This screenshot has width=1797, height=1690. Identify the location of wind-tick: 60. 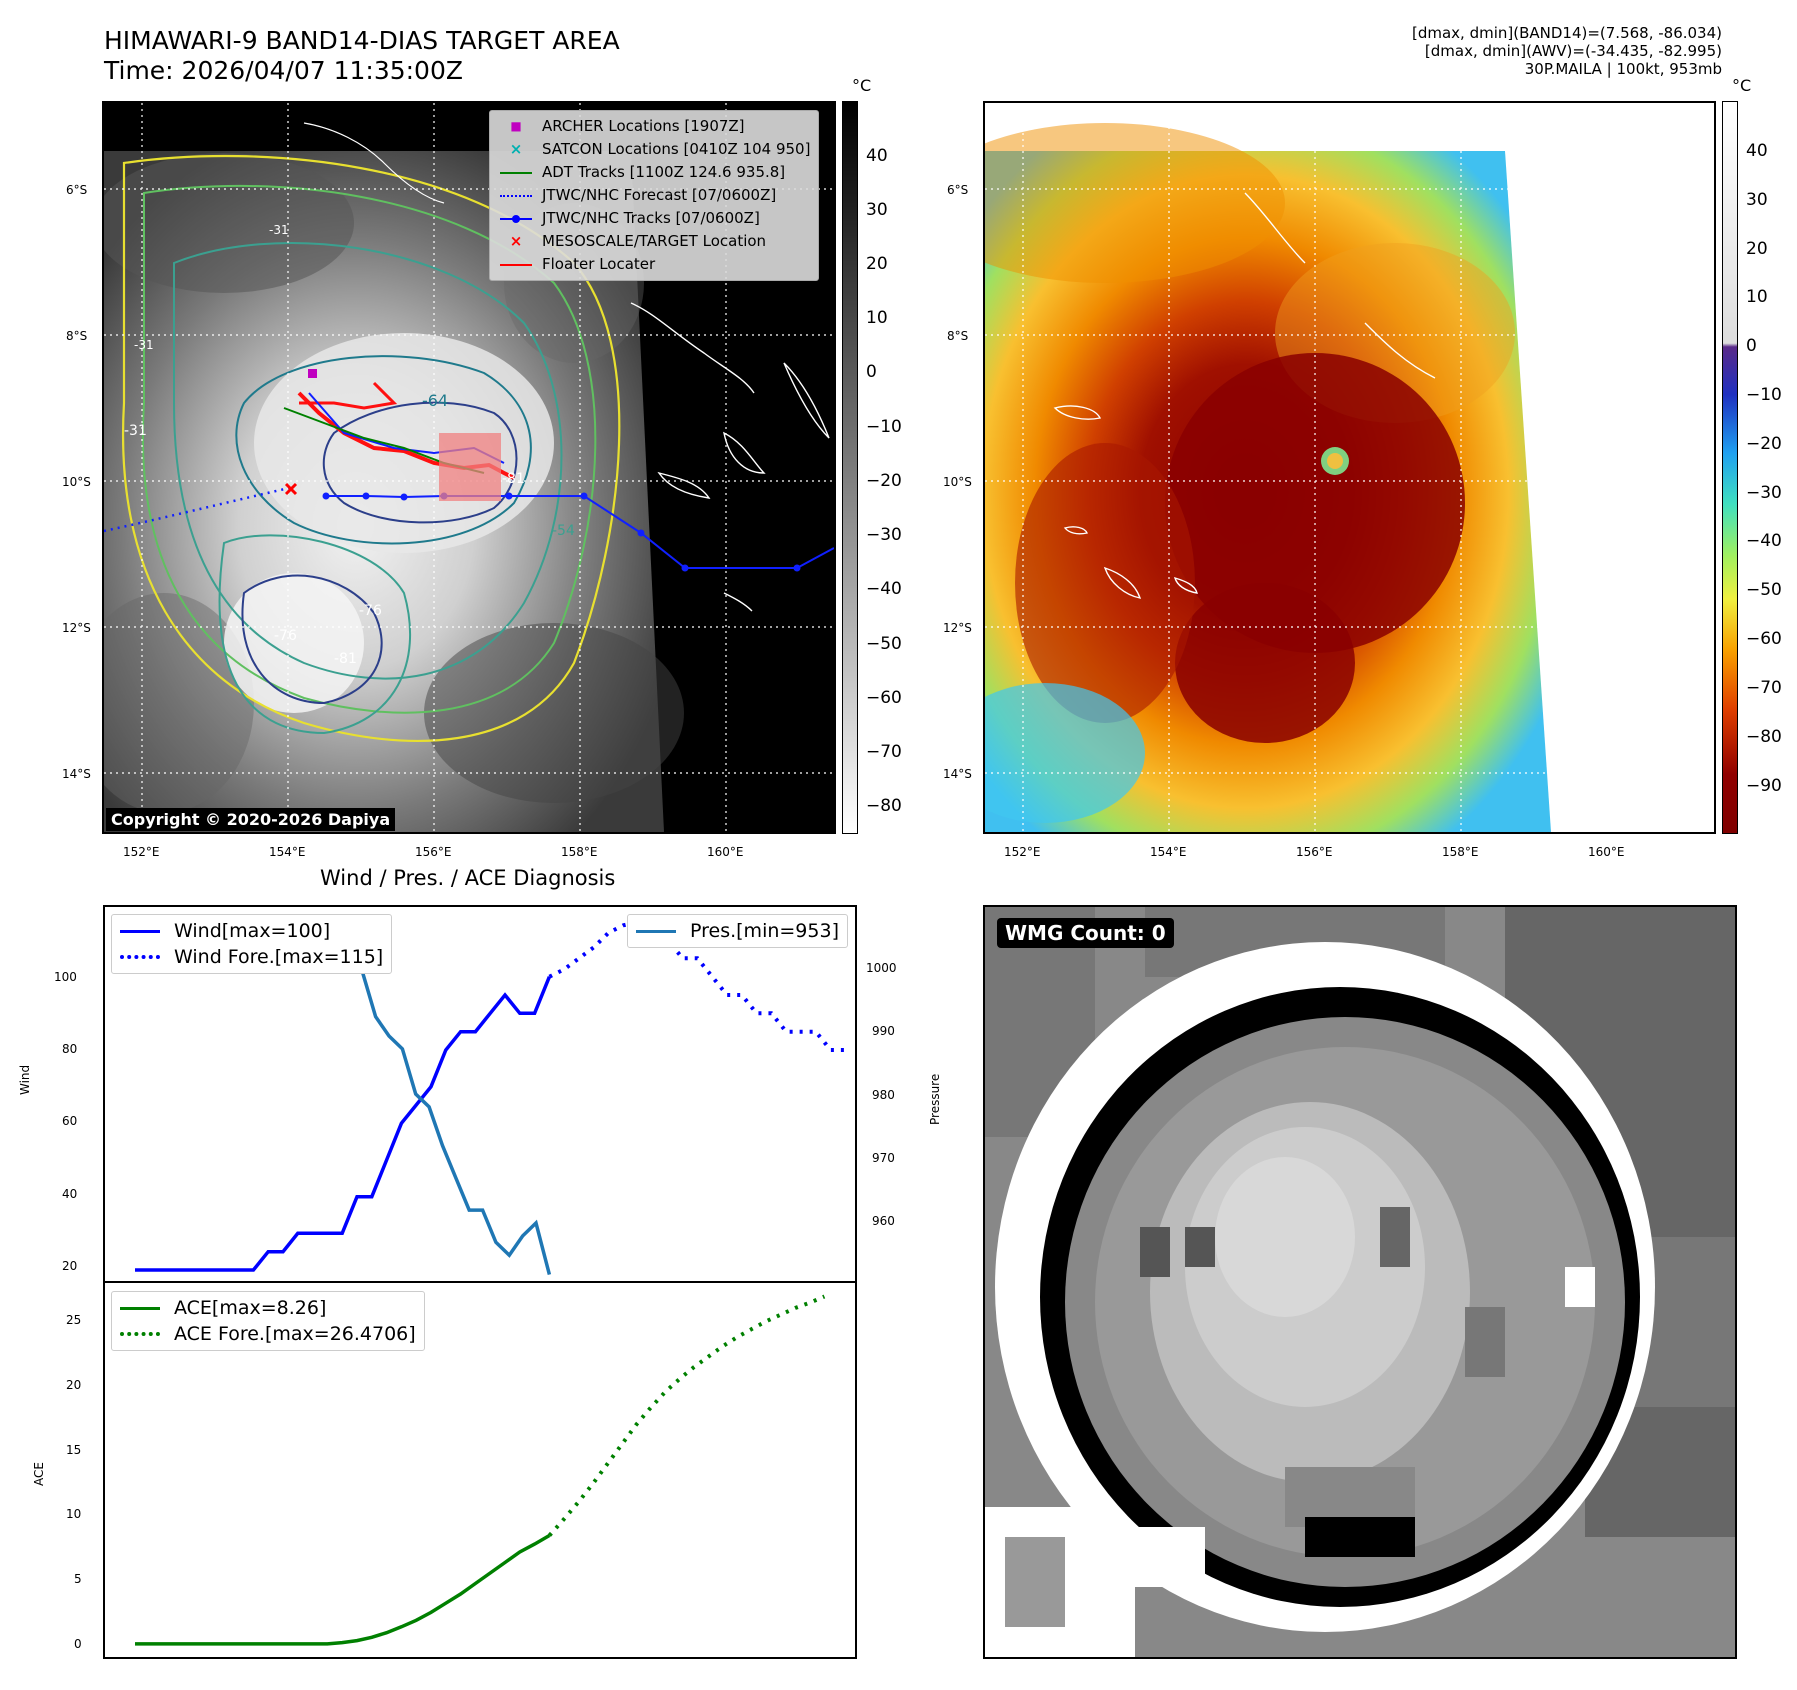
(70, 1121).